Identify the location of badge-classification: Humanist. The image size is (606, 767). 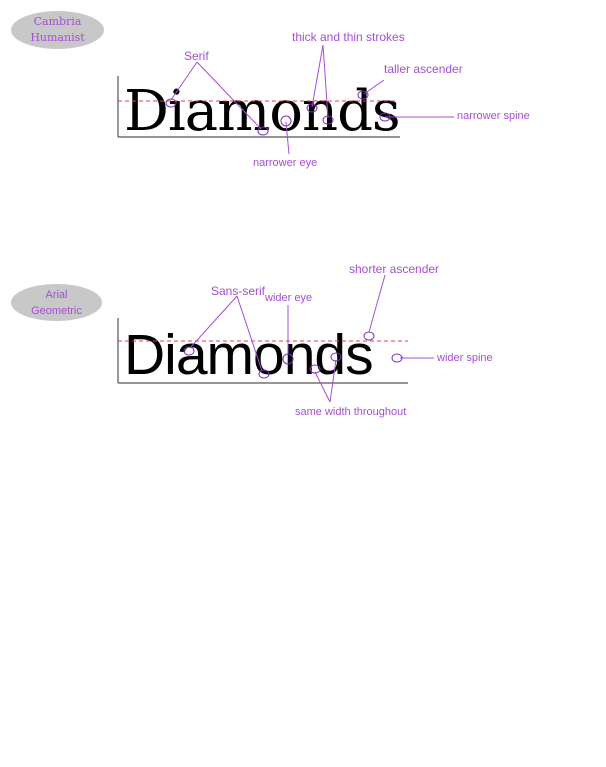
(57, 37).